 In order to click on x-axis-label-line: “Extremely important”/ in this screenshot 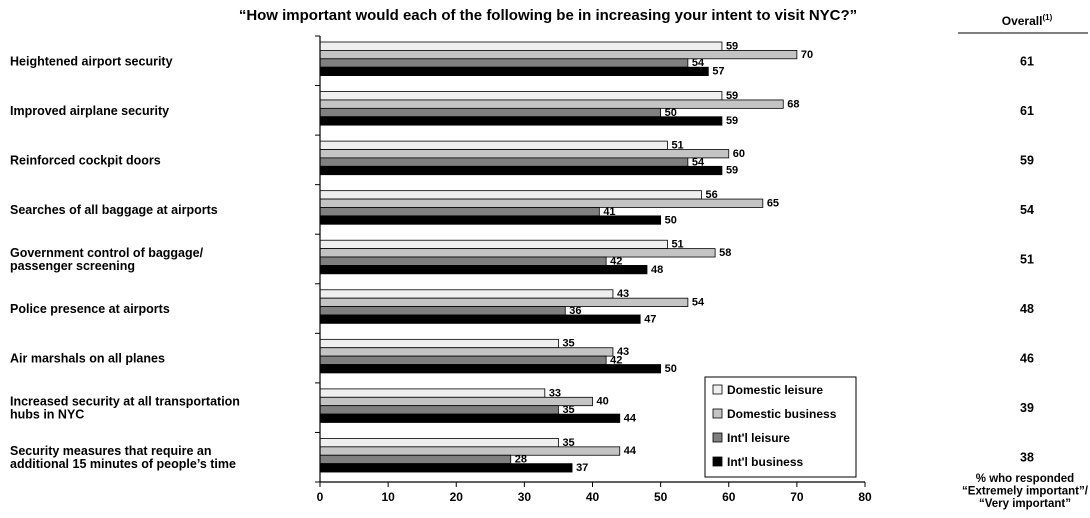, I will do `click(1025, 492)`.